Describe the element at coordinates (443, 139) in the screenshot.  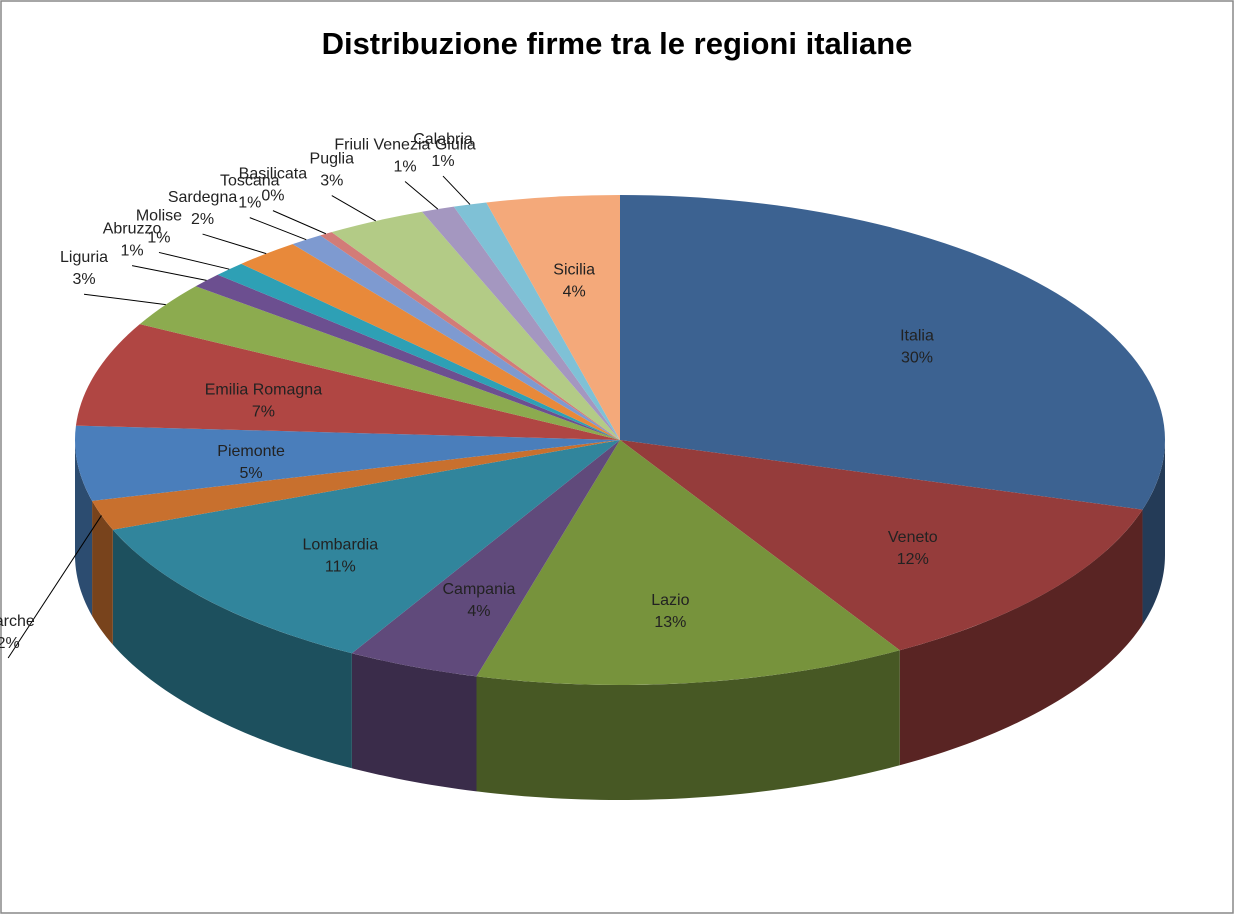
I see `category-label: Calabria` at that location.